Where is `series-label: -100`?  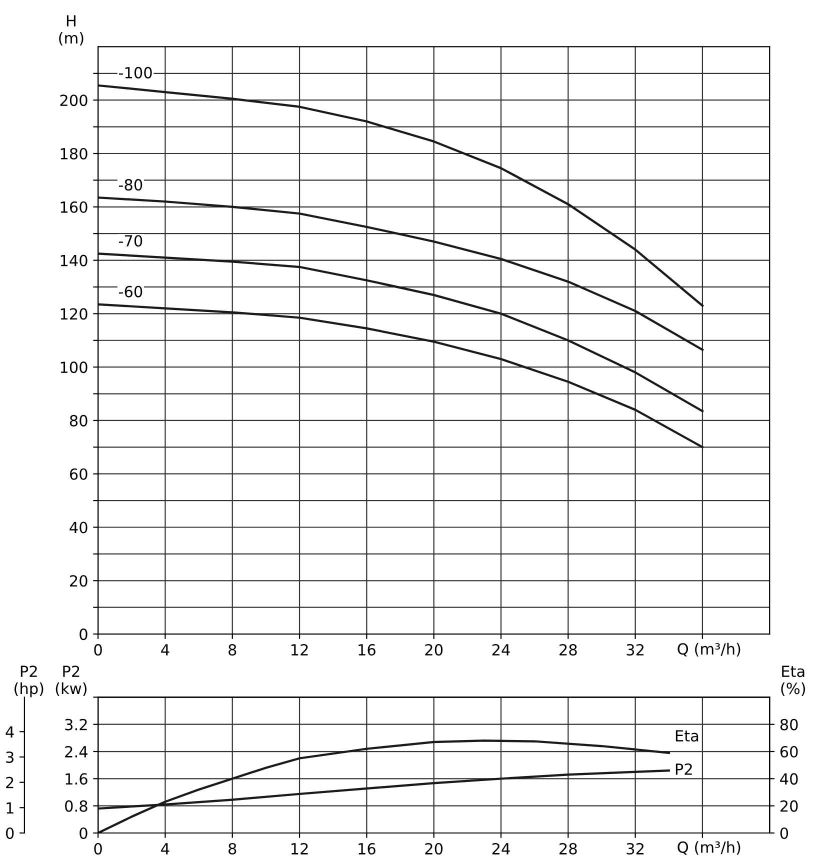
series-label: -100 is located at coordinates (135, 72).